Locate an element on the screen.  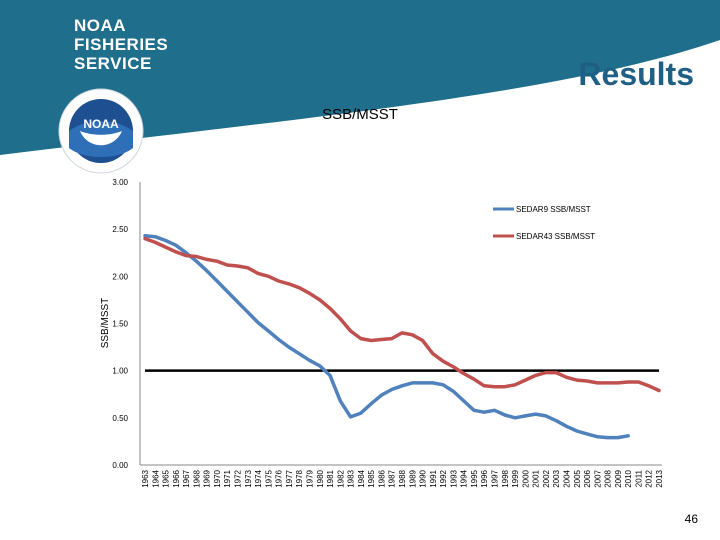
x-tick-label: 2007 is located at coordinates (597, 478).